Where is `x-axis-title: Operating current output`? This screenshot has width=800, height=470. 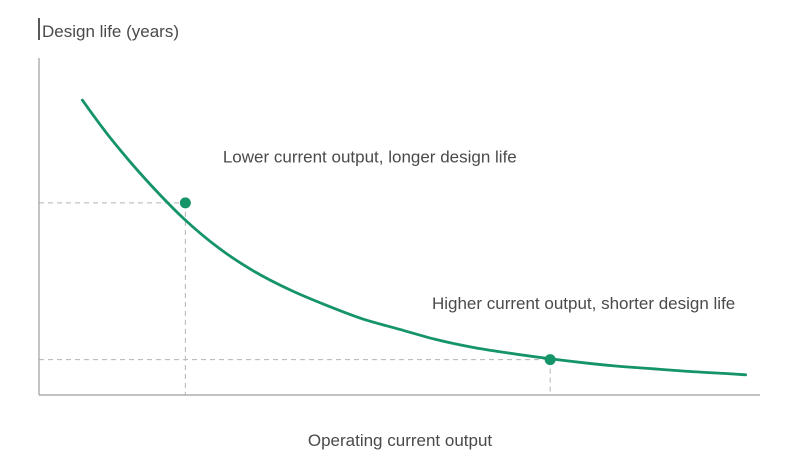
x-axis-title: Operating current output is located at coordinates (400, 440).